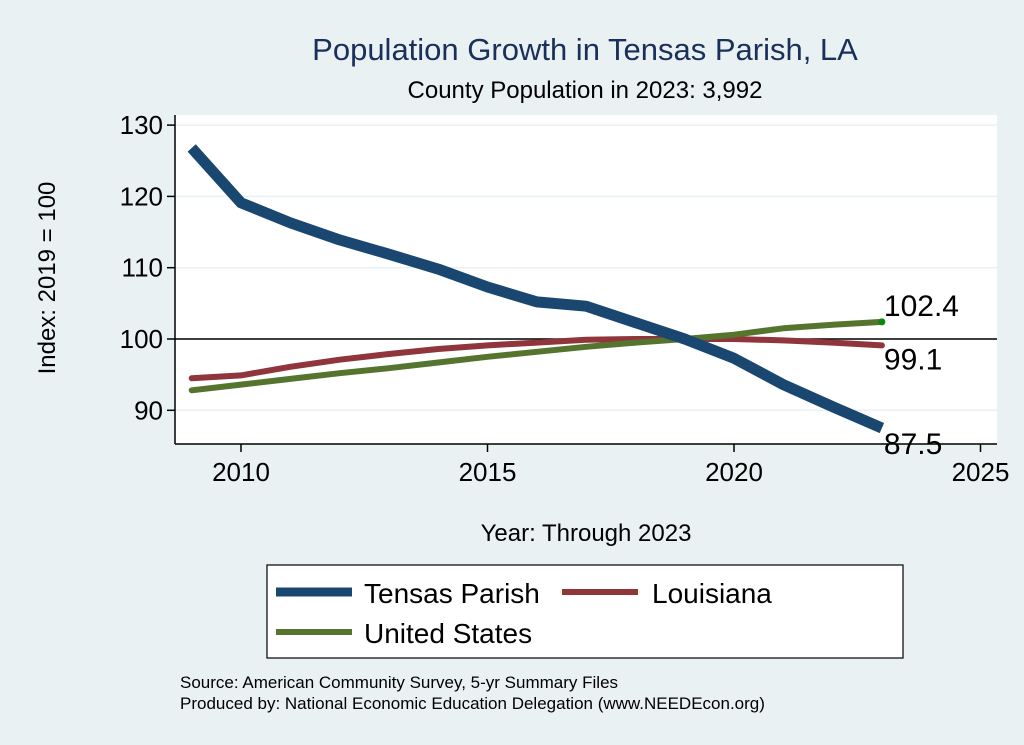 The width and height of the screenshot is (1024, 745). What do you see at coordinates (586, 533) in the screenshot?
I see `x-axis-title: Year: Through 2023` at bounding box center [586, 533].